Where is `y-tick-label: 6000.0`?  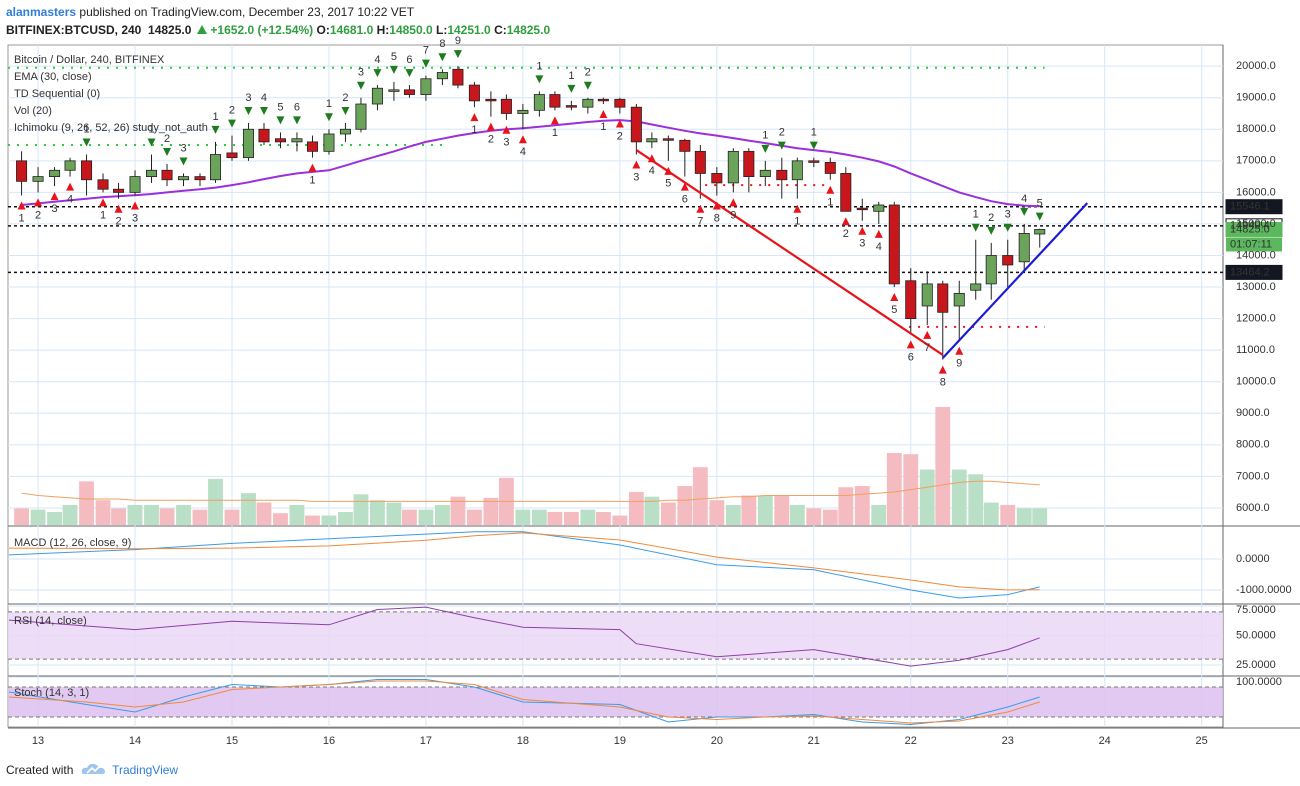
y-tick-label: 6000.0 is located at coordinates (1253, 508).